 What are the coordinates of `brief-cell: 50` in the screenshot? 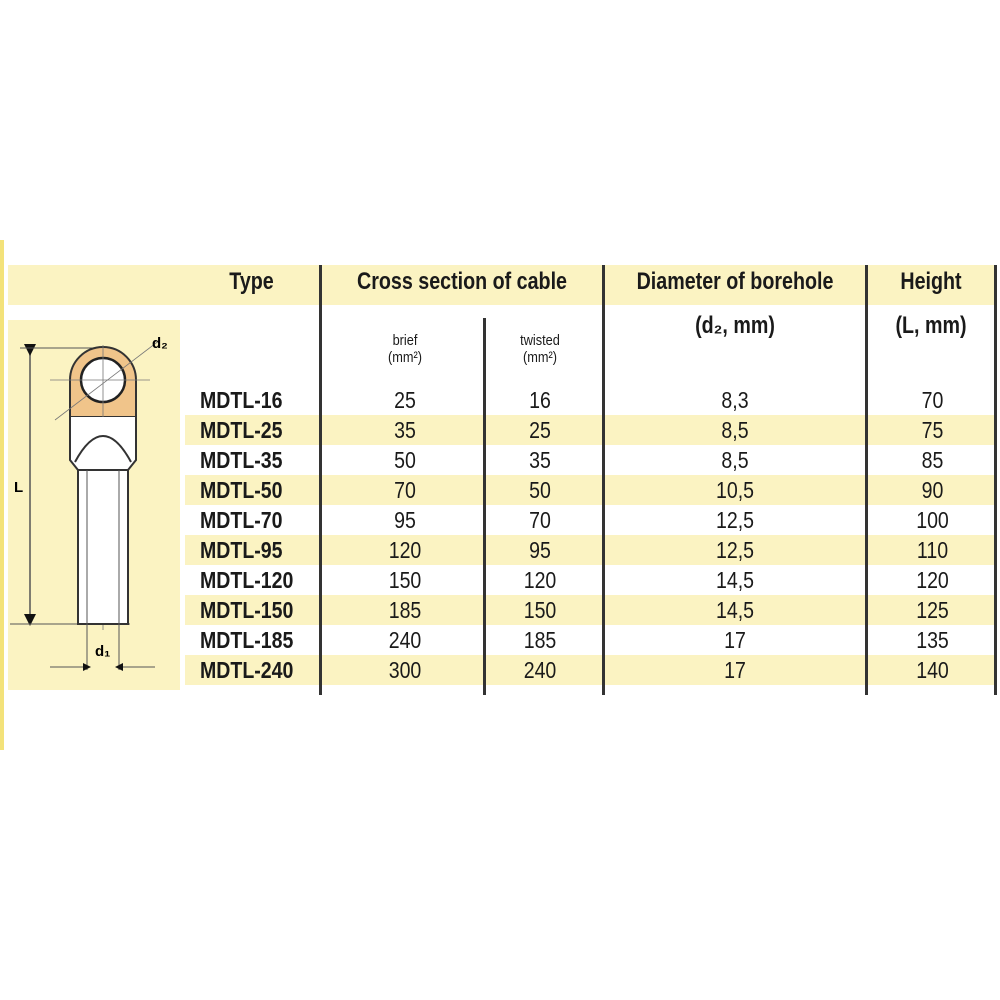 It's located at (405, 460).